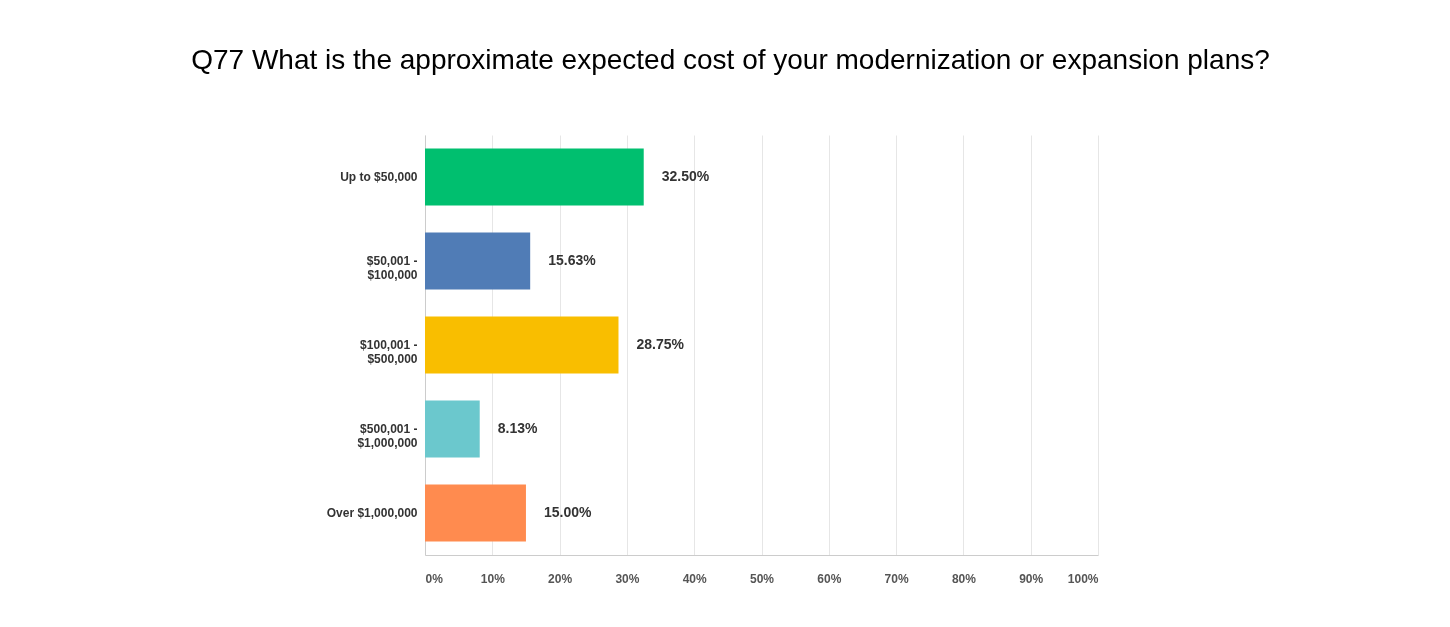 The width and height of the screenshot is (1450, 627). Describe the element at coordinates (493, 578) in the screenshot. I see `x-tick-label: 10%` at that location.